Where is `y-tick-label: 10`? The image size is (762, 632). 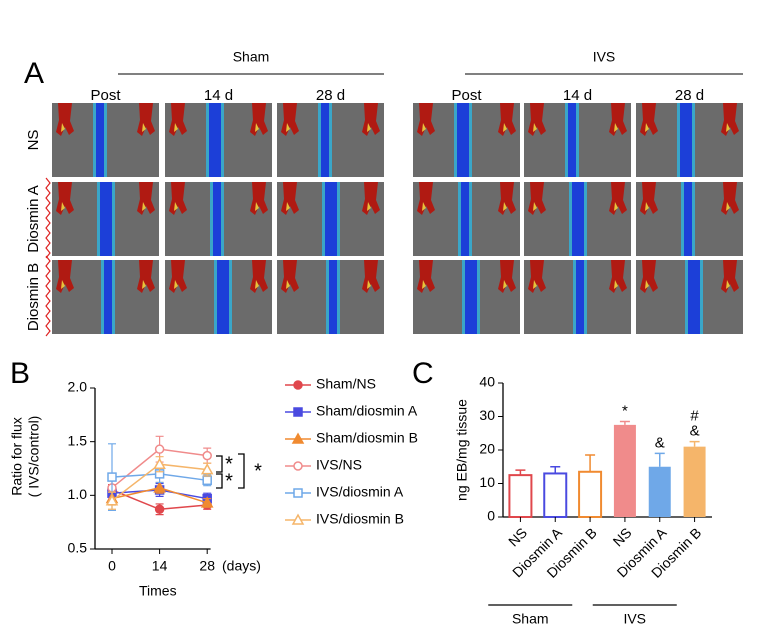 y-tick-label: 10 is located at coordinates (487, 482).